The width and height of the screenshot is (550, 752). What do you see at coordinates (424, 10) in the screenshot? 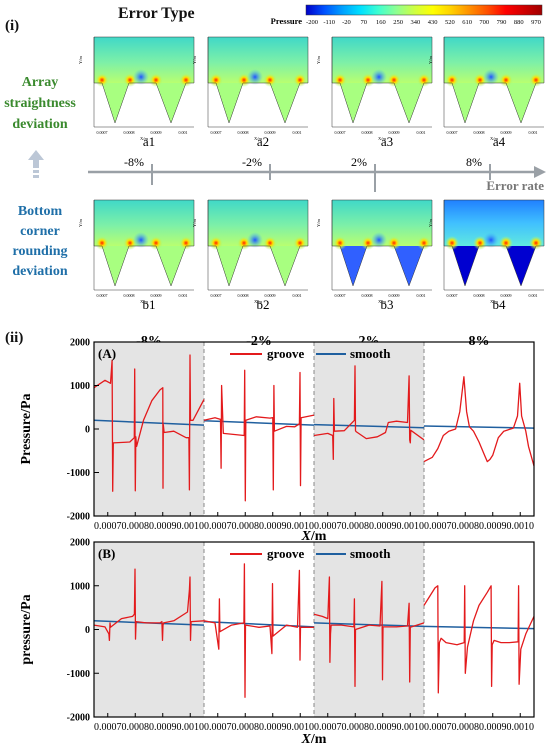
I see `pressure-colorbar` at bounding box center [424, 10].